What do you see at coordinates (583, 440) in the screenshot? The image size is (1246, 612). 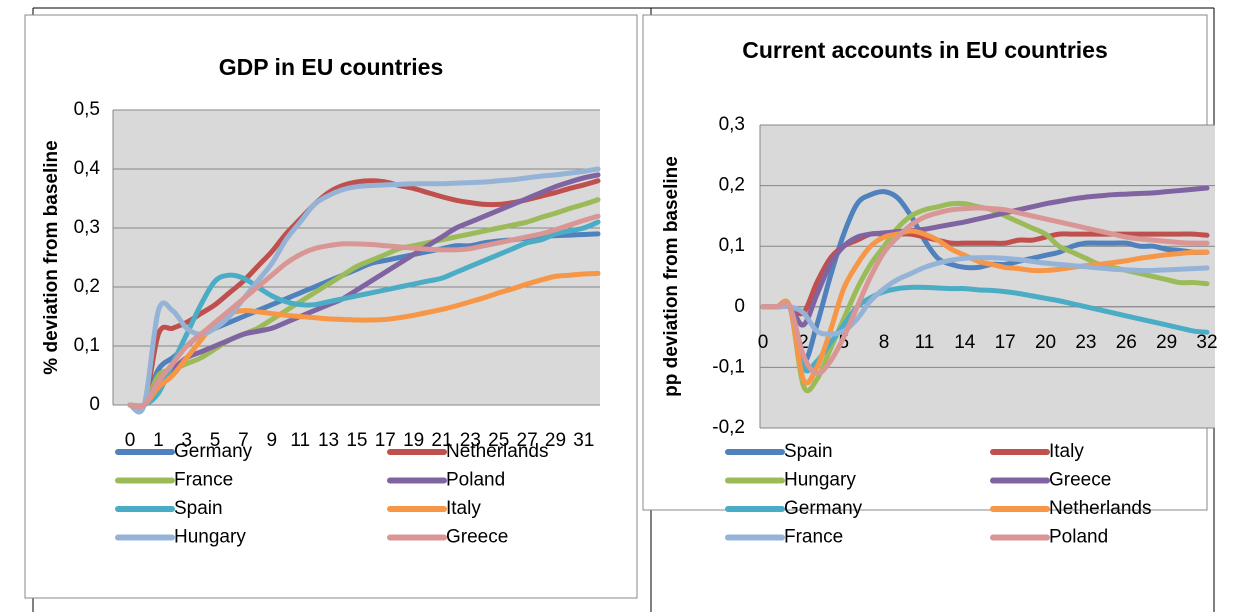 I see `x-tick-label: 31` at bounding box center [583, 440].